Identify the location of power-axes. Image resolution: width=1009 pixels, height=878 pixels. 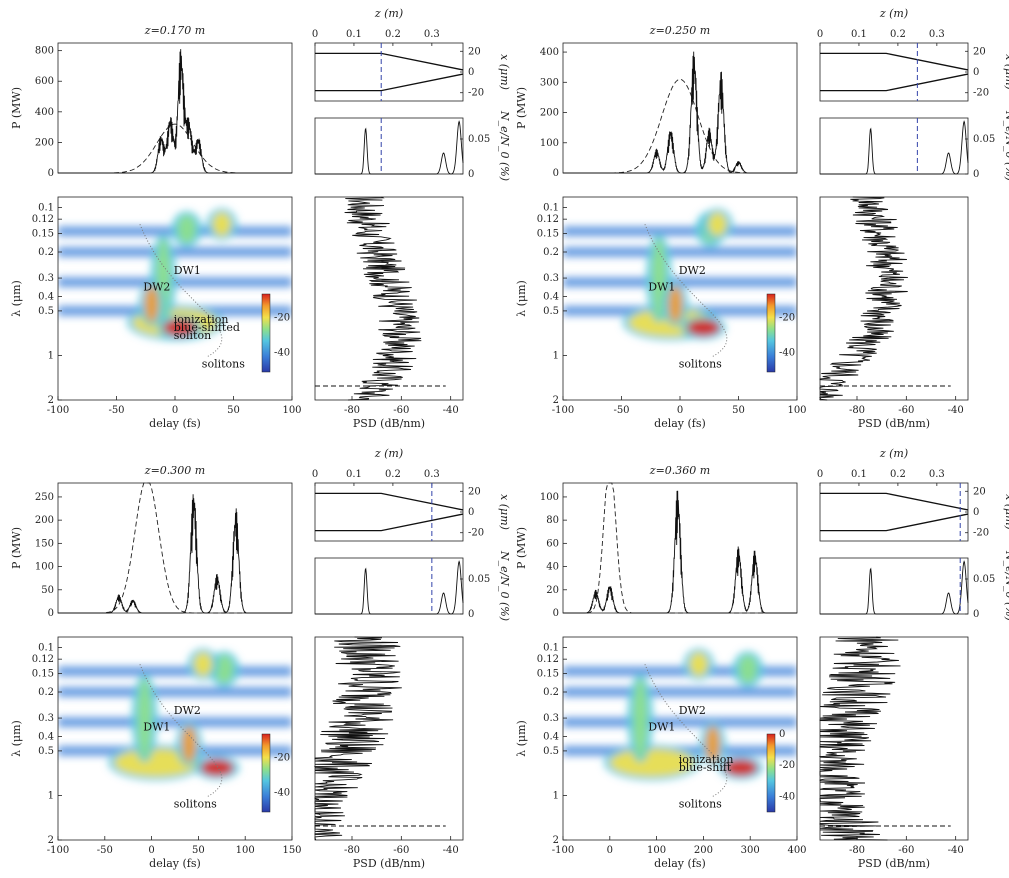
(175, 548).